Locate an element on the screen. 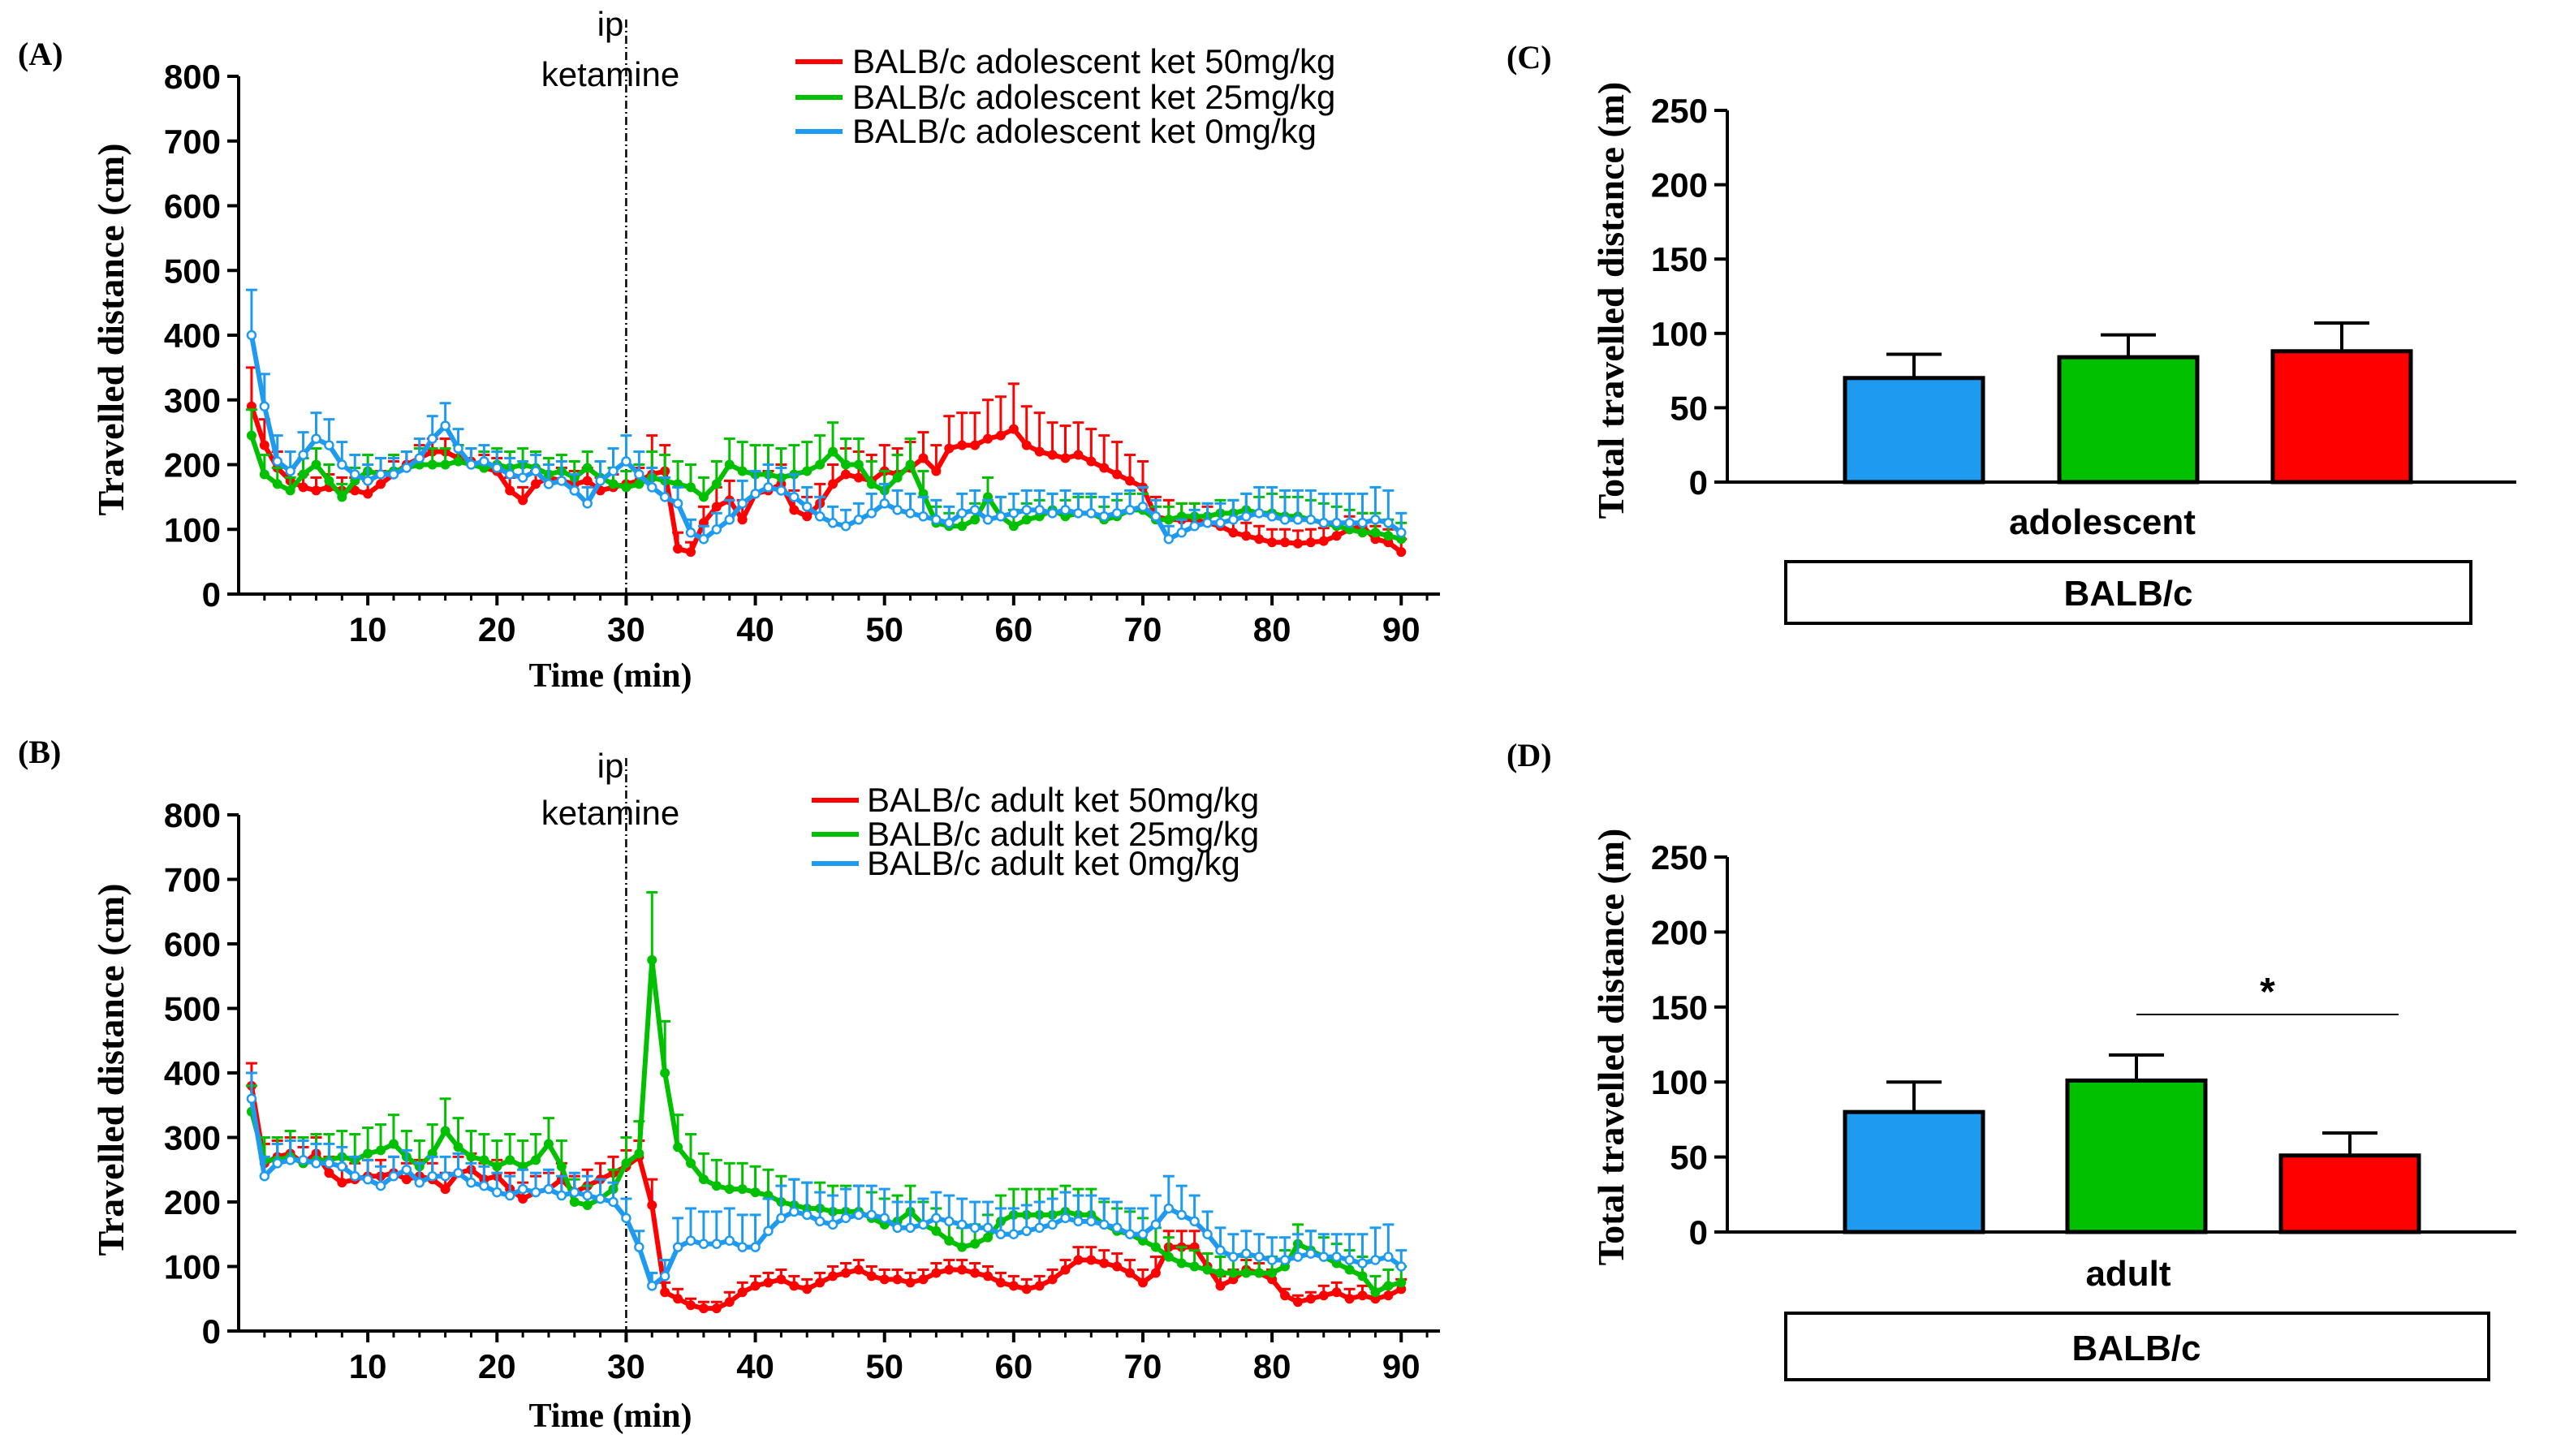  legend-label-adult-50: BALB/c adult ket 50mg/kg is located at coordinates (1063, 800).